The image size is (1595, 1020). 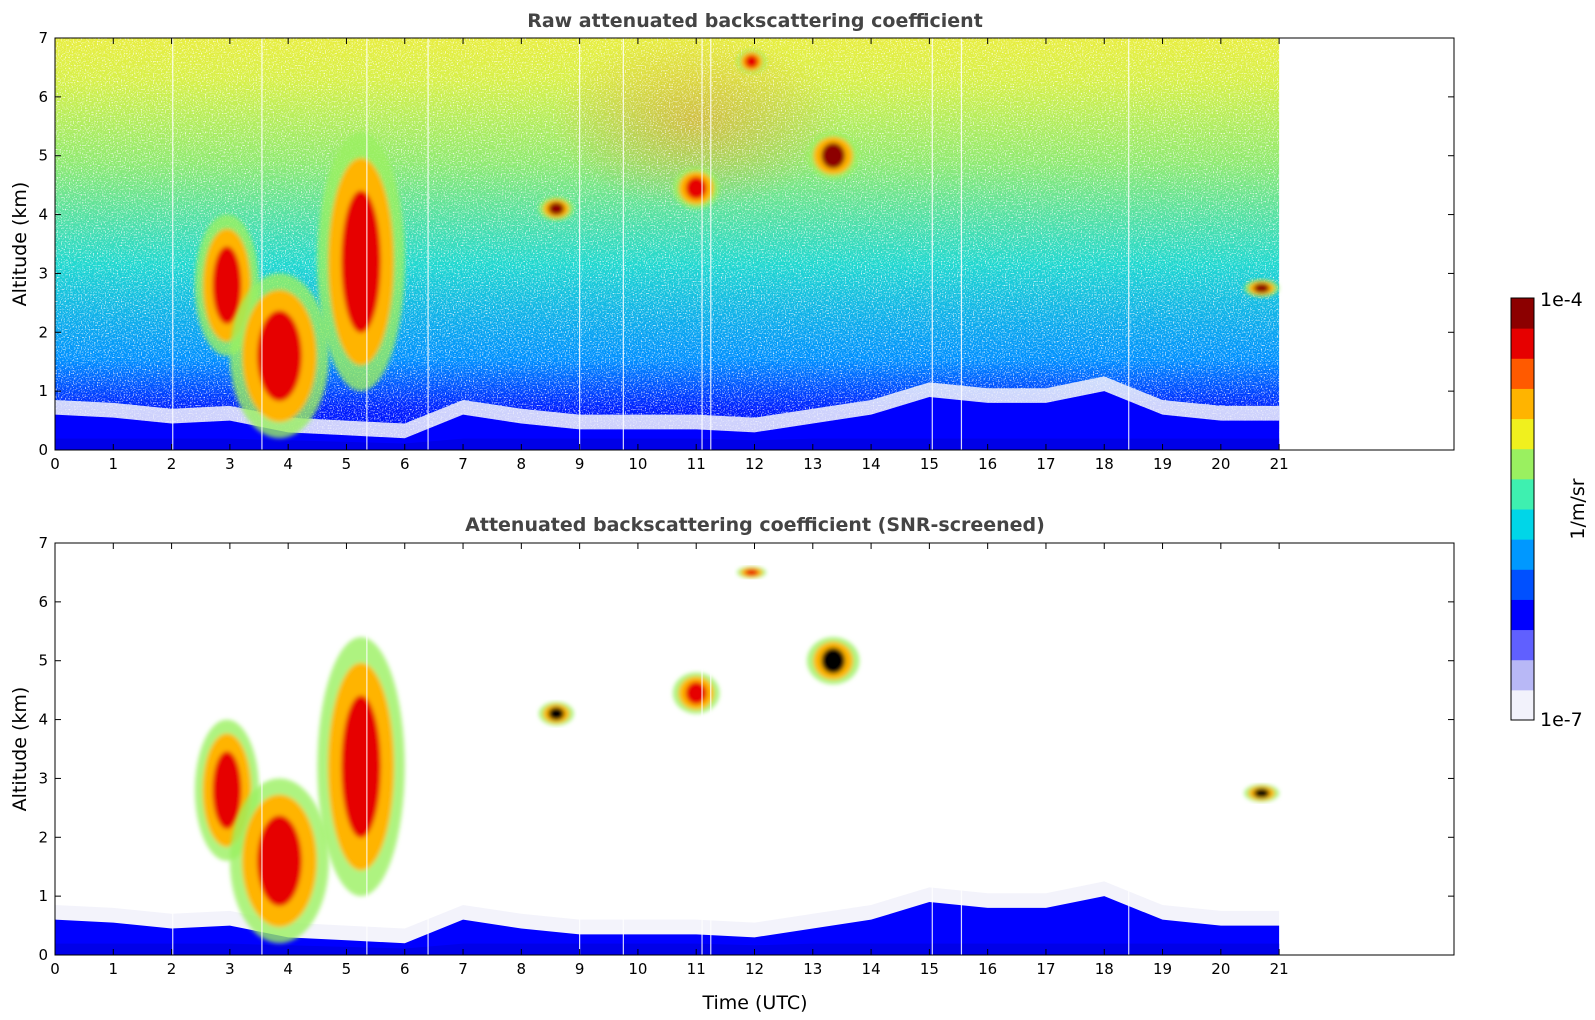 I want to click on colorbar-bottom-label: 1e-7, so click(x=1561, y=720).